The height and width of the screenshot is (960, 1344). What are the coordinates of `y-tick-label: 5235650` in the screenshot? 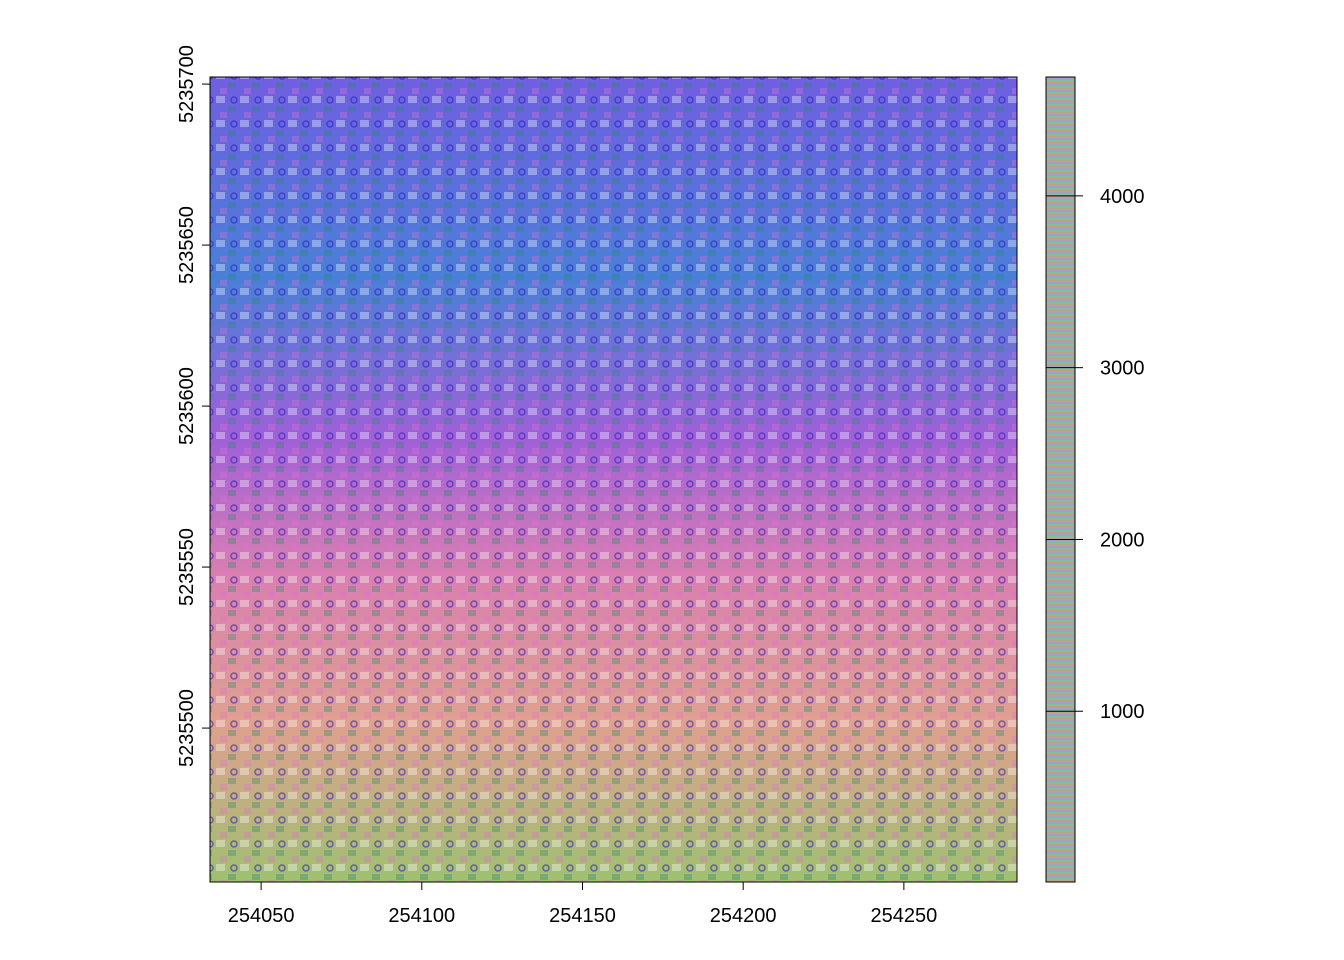 It's located at (187, 245).